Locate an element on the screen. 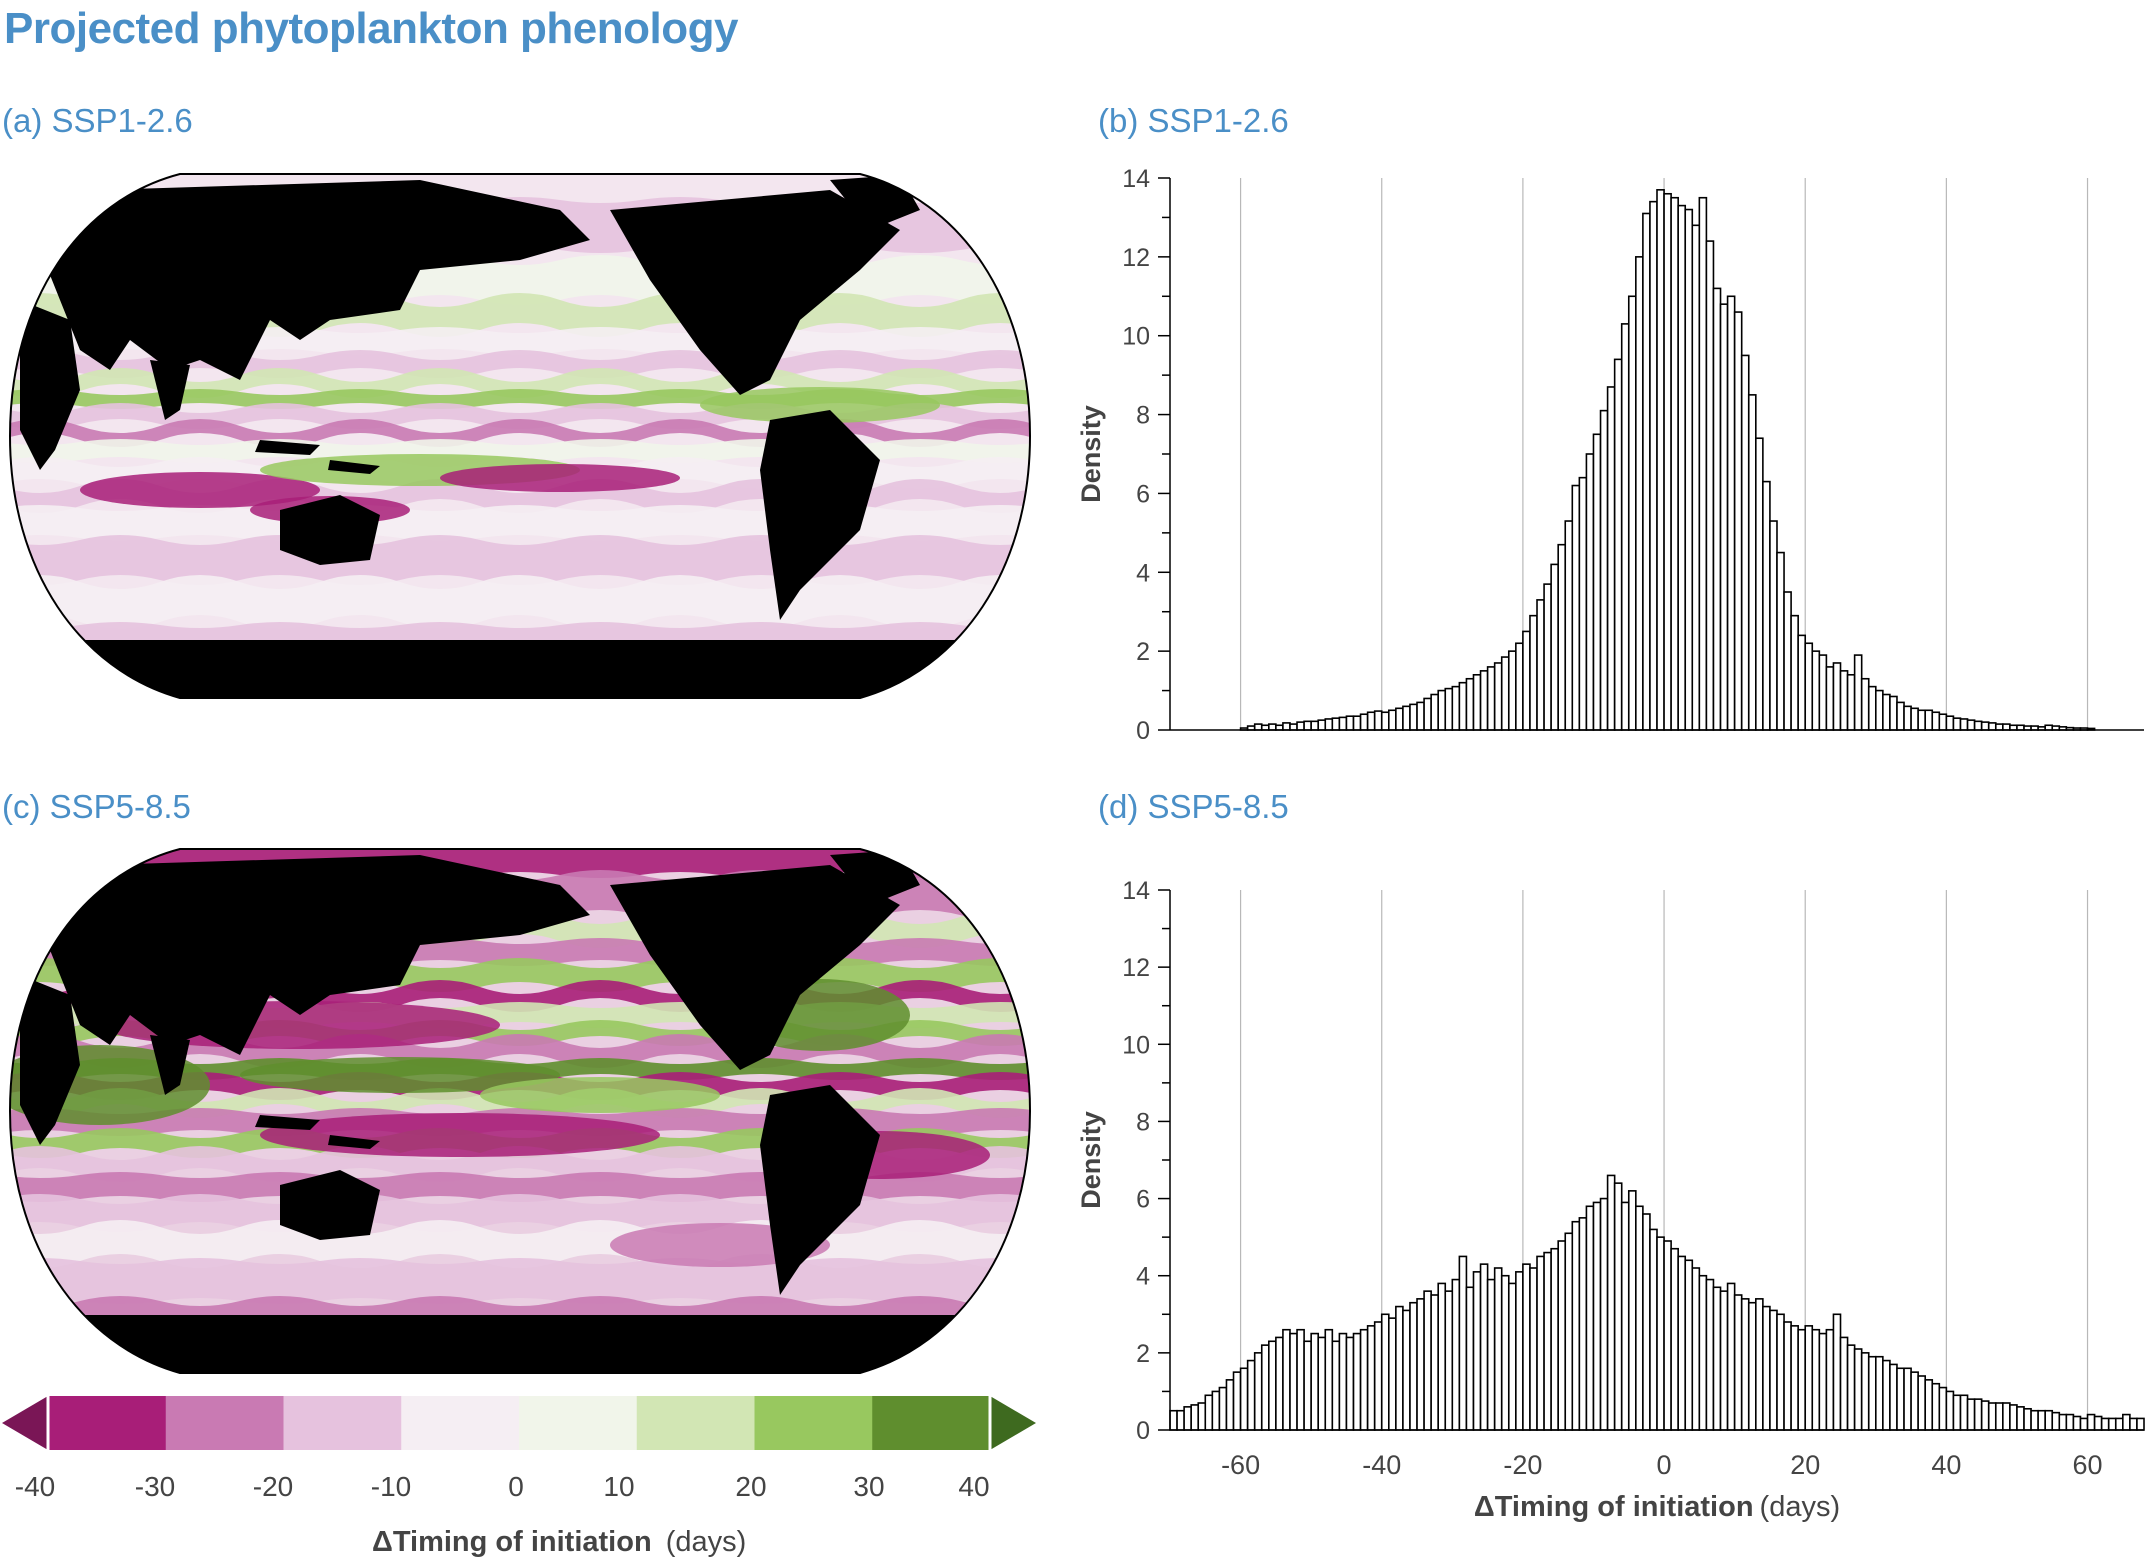 Image resolution: width=2146 pixels, height=1562 pixels. x-tick-label: -20 is located at coordinates (1522, 1465).